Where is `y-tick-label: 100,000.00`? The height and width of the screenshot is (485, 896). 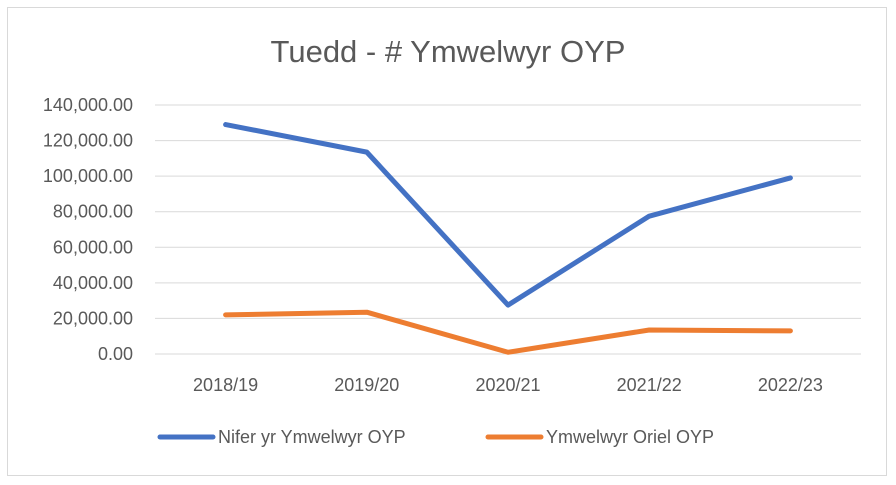
y-tick-label: 100,000.00 is located at coordinates (88, 176).